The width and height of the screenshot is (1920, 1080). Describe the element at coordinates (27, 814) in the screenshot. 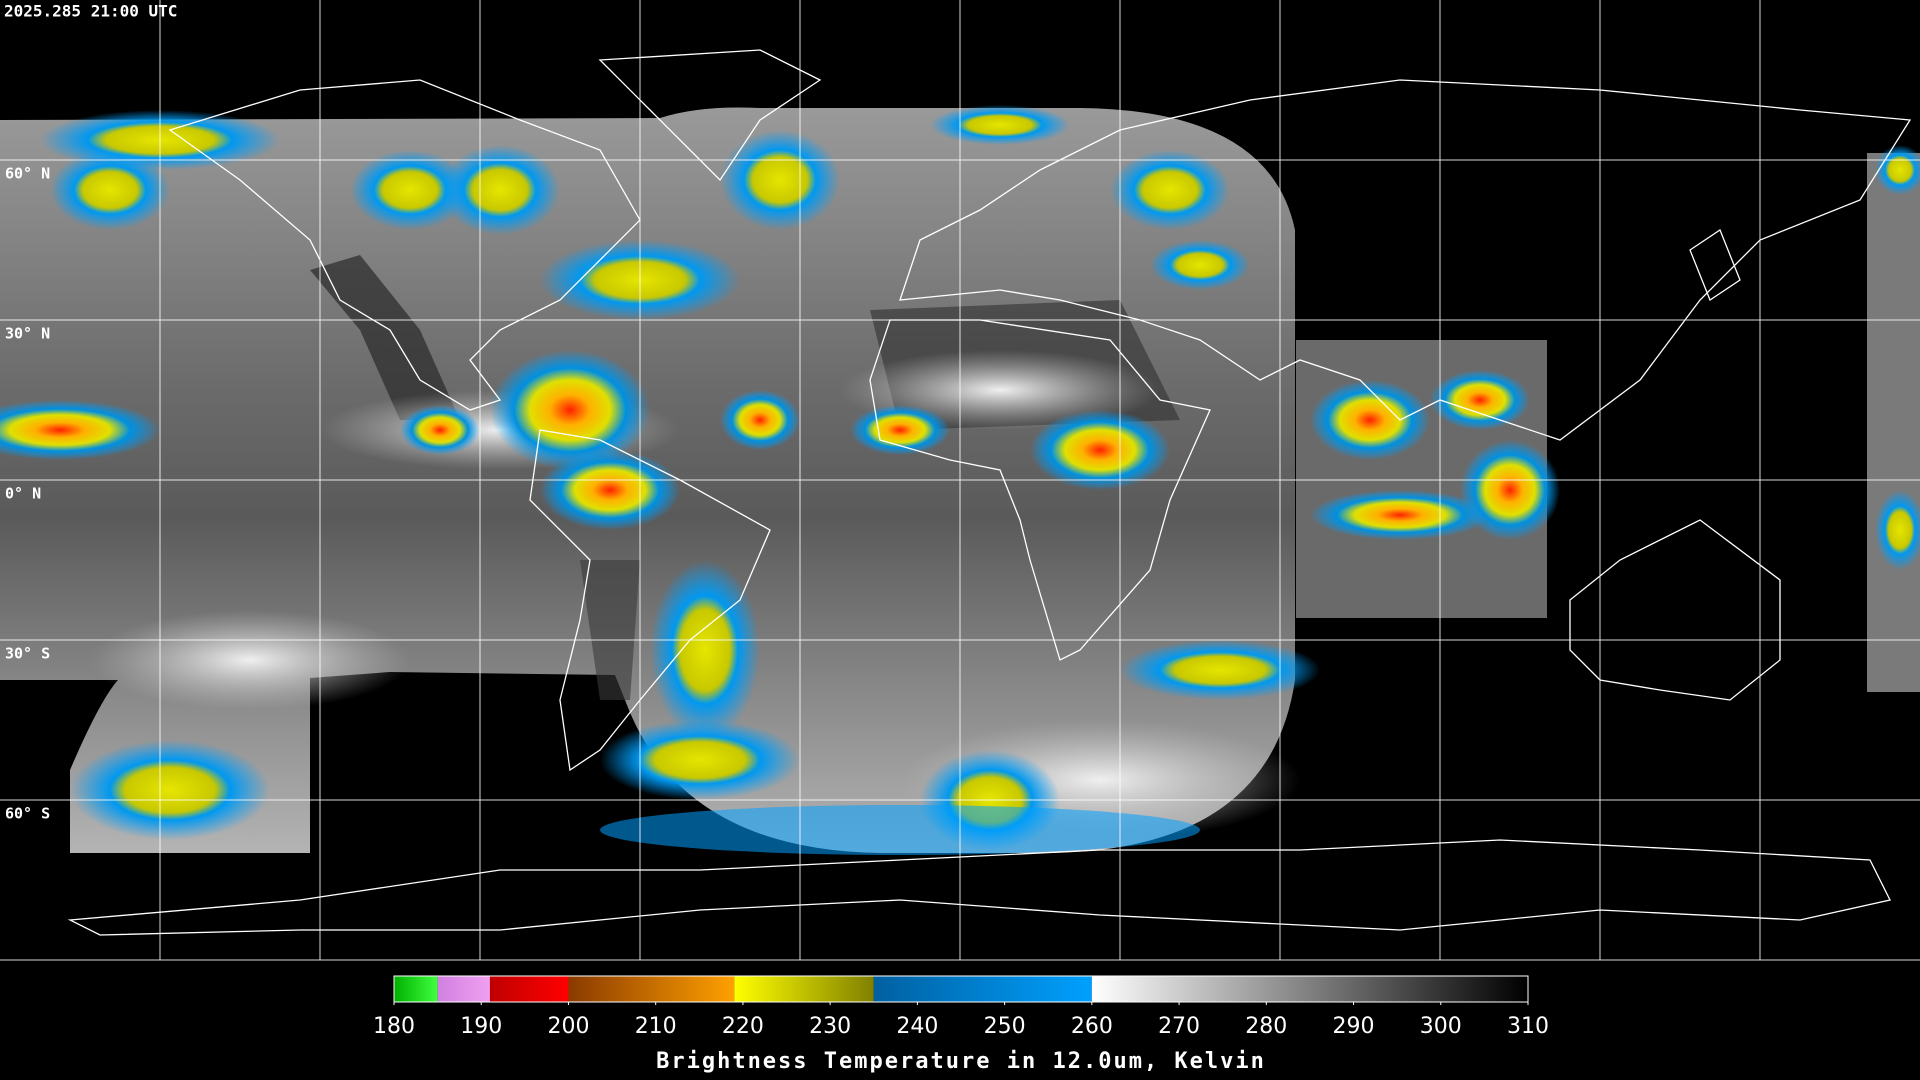

I see `latitude-label: 60° S` at that location.